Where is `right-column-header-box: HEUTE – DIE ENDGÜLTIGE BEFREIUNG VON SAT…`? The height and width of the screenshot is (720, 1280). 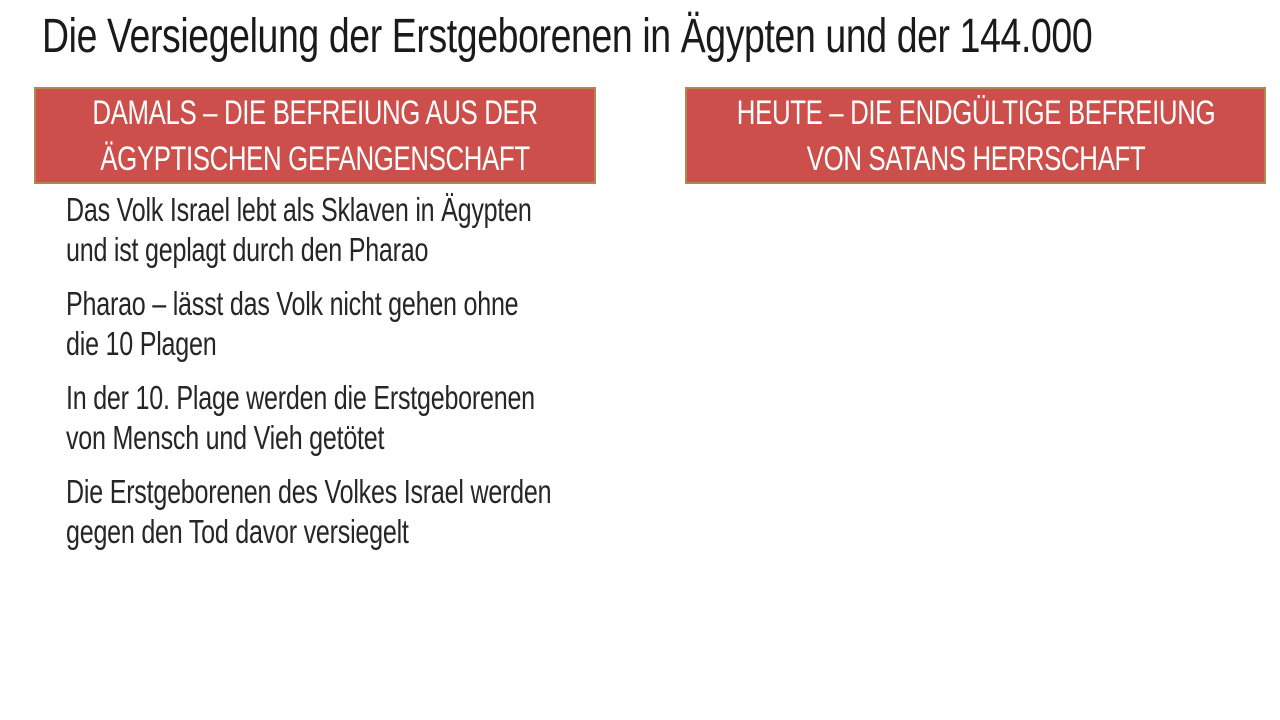 right-column-header-box: HEUTE – DIE ENDGÜLTIGE BEFREIUNG VON SAT… is located at coordinates (975, 135).